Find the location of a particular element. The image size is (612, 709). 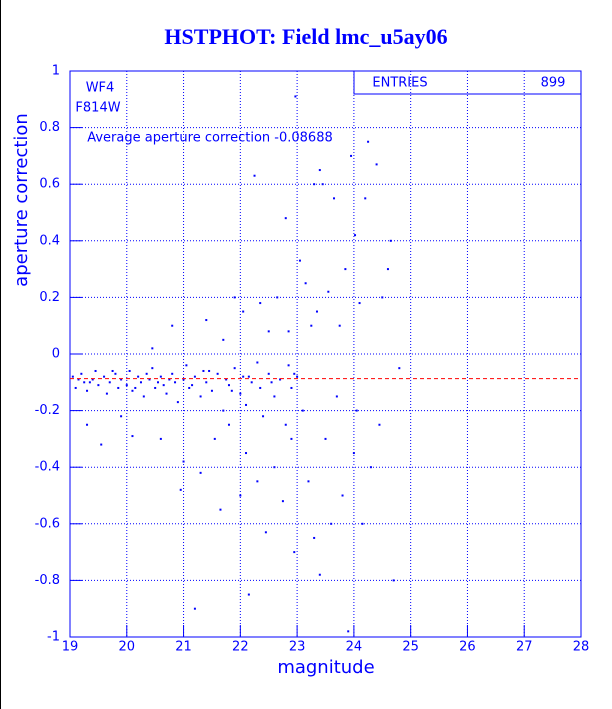

x-tick-label: 21 is located at coordinates (183, 647).